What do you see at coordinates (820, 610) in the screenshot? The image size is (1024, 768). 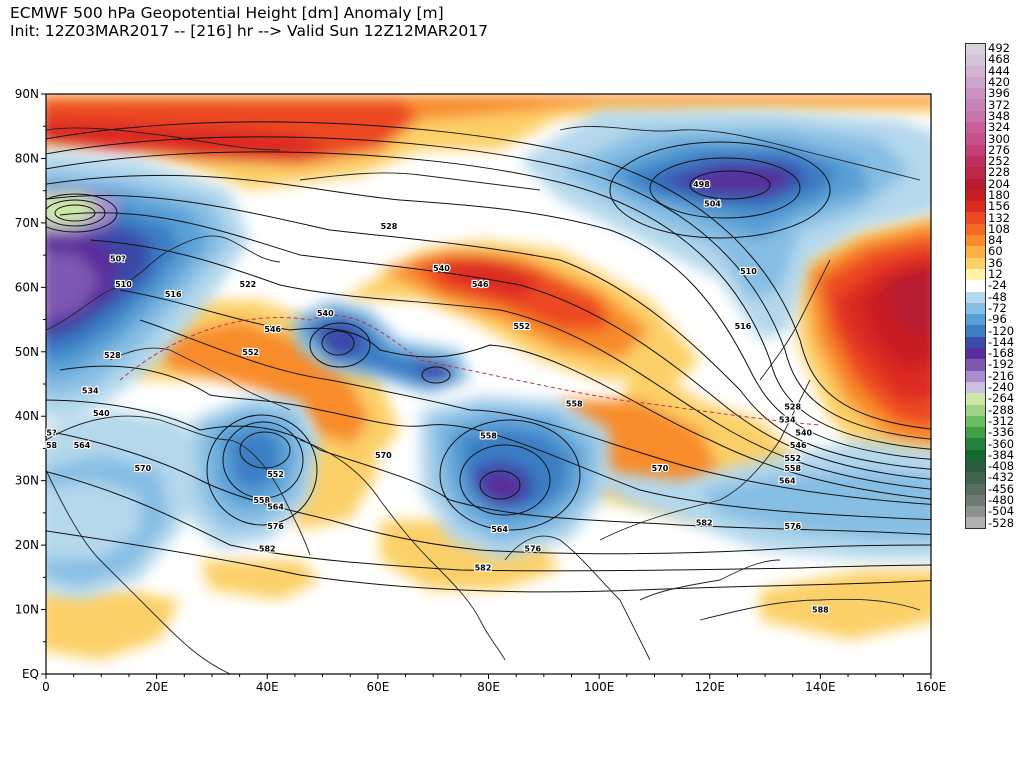 I see `contour-label: 588` at bounding box center [820, 610].